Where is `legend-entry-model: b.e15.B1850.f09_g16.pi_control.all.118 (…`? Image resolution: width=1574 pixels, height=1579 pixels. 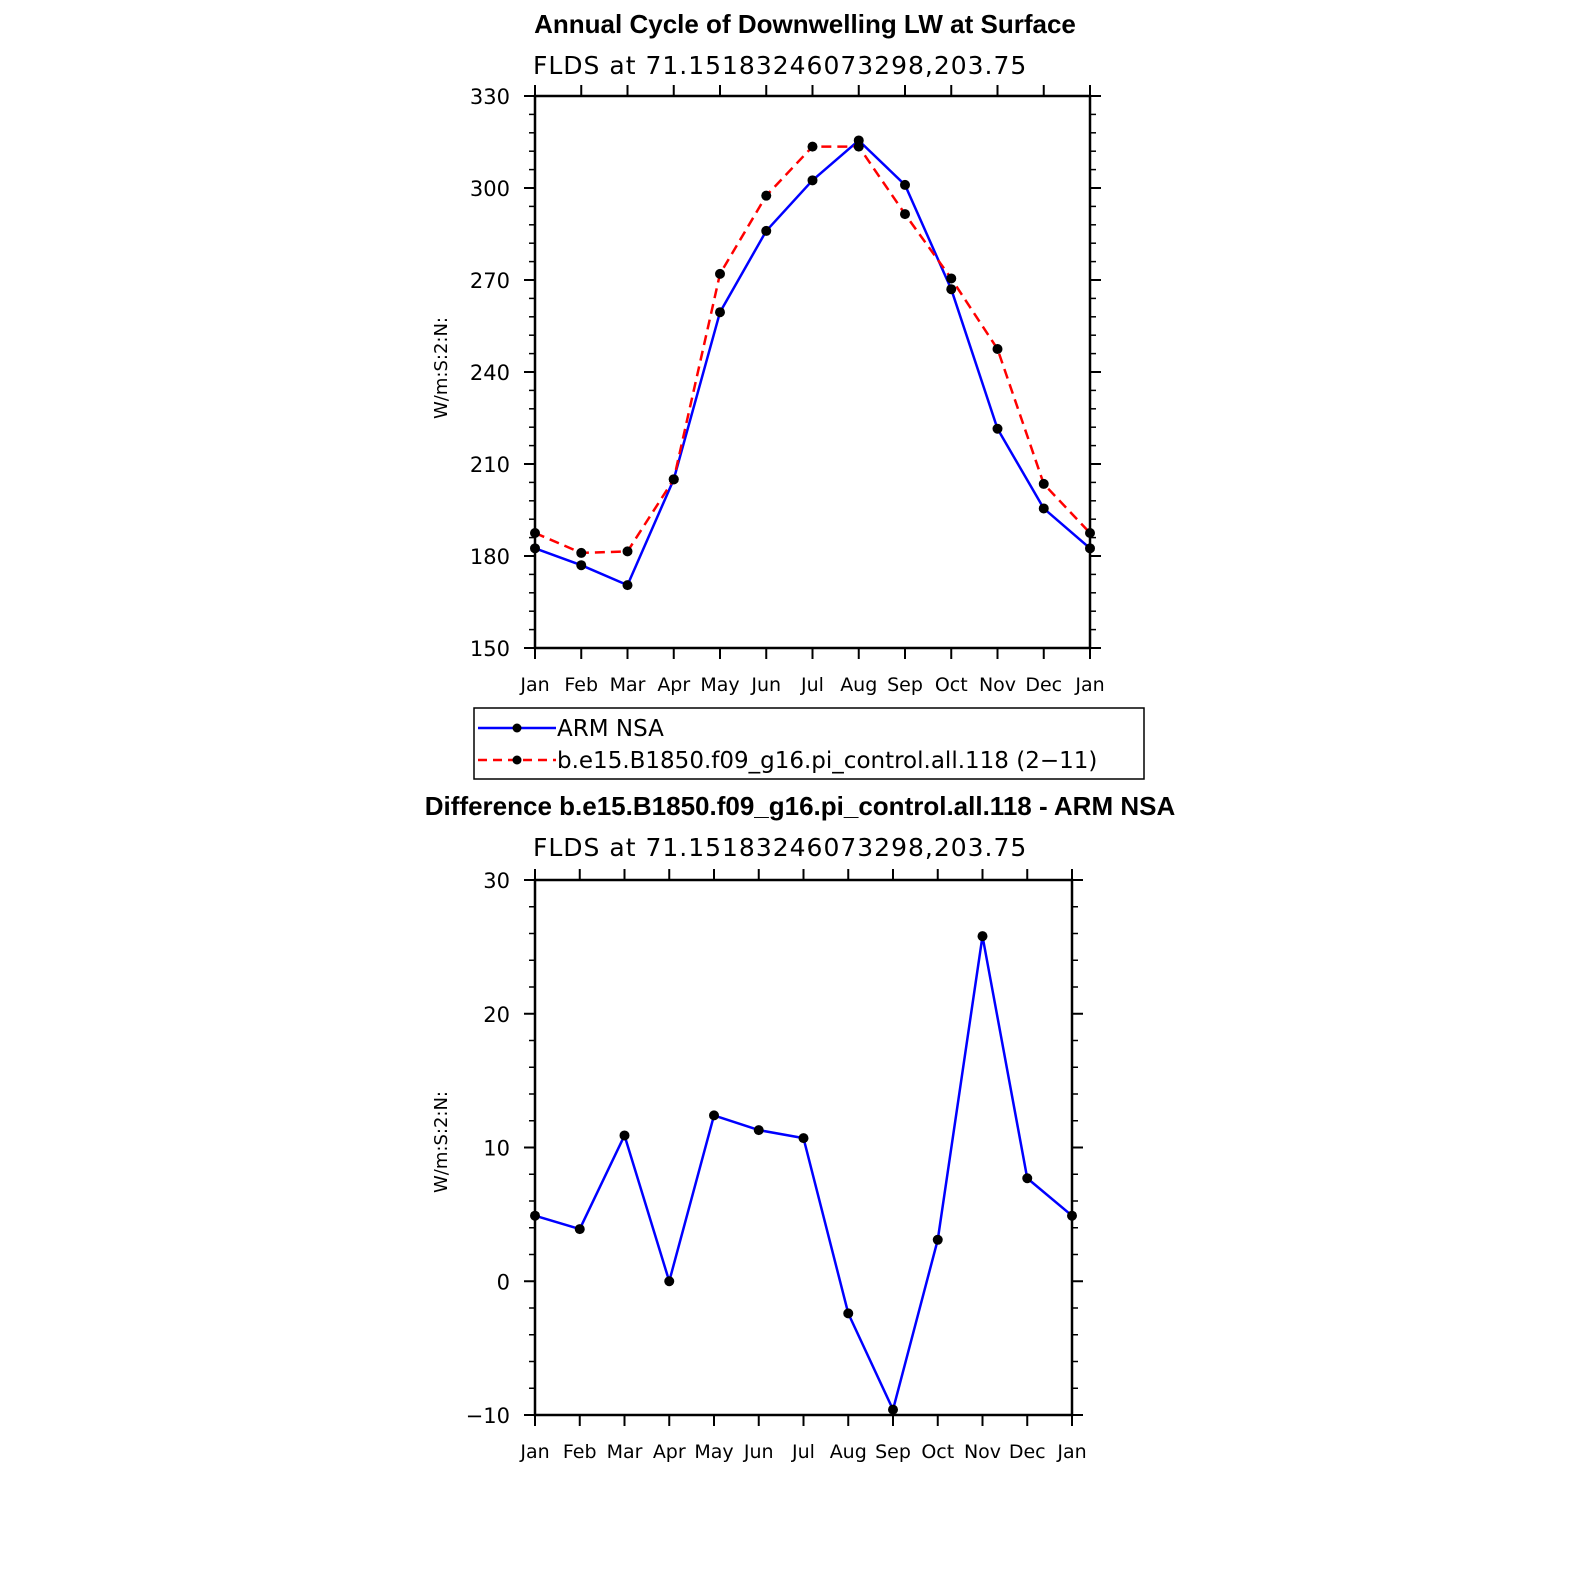 legend-entry-model: b.e15.B1850.f09_g16.pi_control.all.118 (… is located at coordinates (787, 761).